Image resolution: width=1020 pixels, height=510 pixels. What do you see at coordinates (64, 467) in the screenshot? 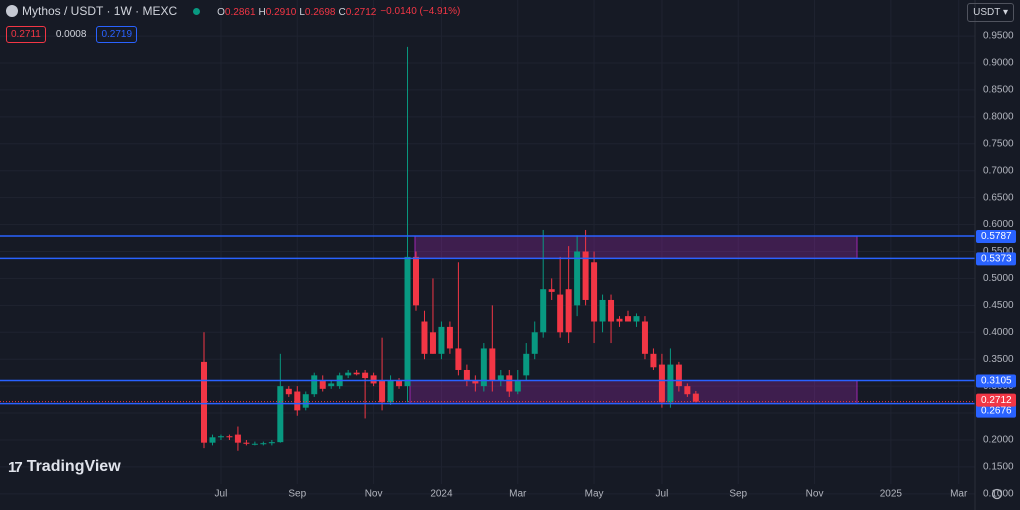
I see `logo: 17 TradingView` at bounding box center [64, 467].